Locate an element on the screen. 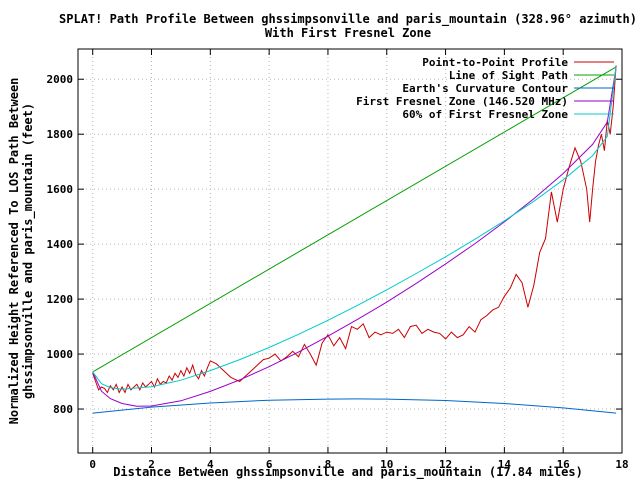  x-tick-label: 18 is located at coordinates (621, 464).